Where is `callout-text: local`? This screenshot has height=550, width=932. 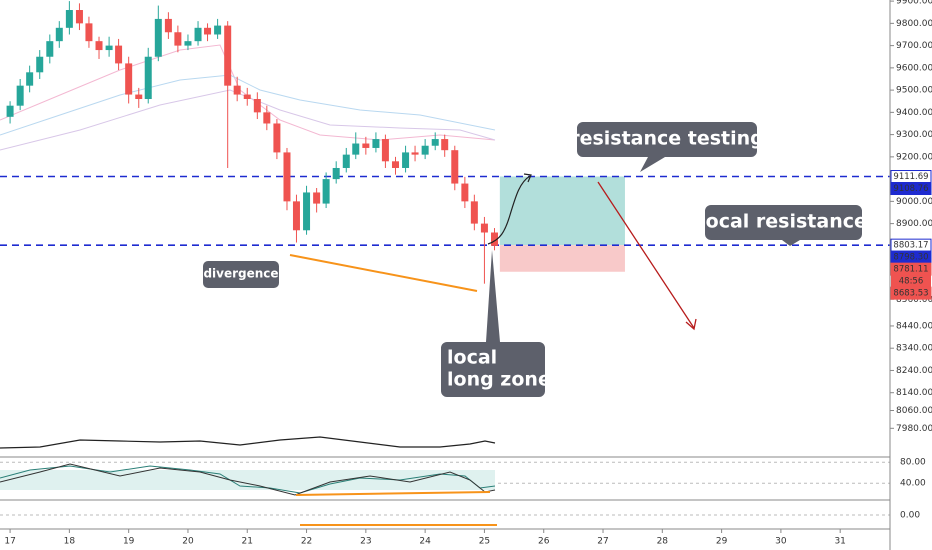
callout-text: local is located at coordinates (472, 358).